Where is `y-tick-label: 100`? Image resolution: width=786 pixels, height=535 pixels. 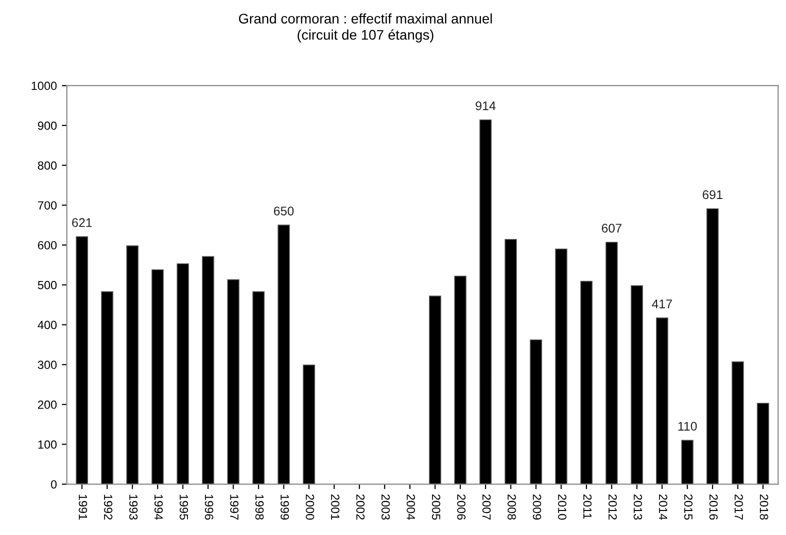 y-tick-label: 100 is located at coordinates (47, 444).